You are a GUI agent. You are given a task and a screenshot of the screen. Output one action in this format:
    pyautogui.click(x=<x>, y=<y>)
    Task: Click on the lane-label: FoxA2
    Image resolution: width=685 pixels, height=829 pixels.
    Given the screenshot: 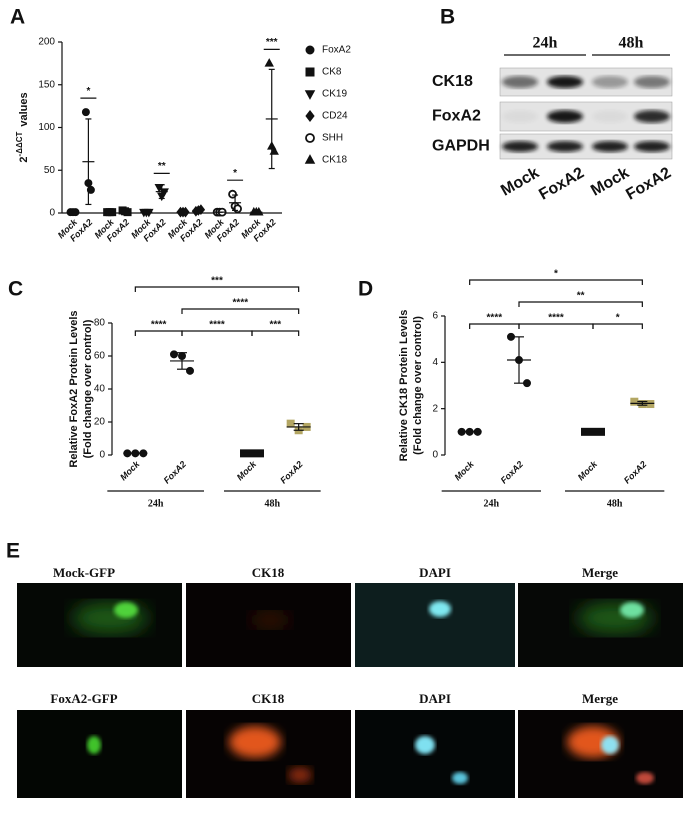 What is the action you would take?
    pyautogui.click(x=561, y=183)
    